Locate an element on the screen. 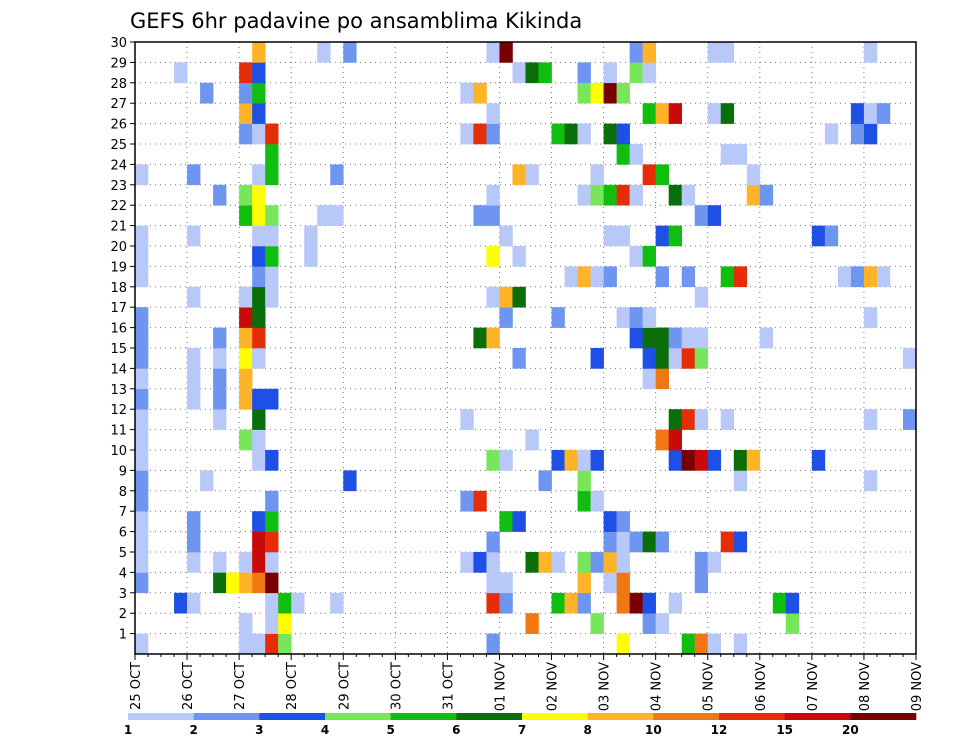 The width and height of the screenshot is (960, 746). y-tick-label: 27 is located at coordinates (118, 104).